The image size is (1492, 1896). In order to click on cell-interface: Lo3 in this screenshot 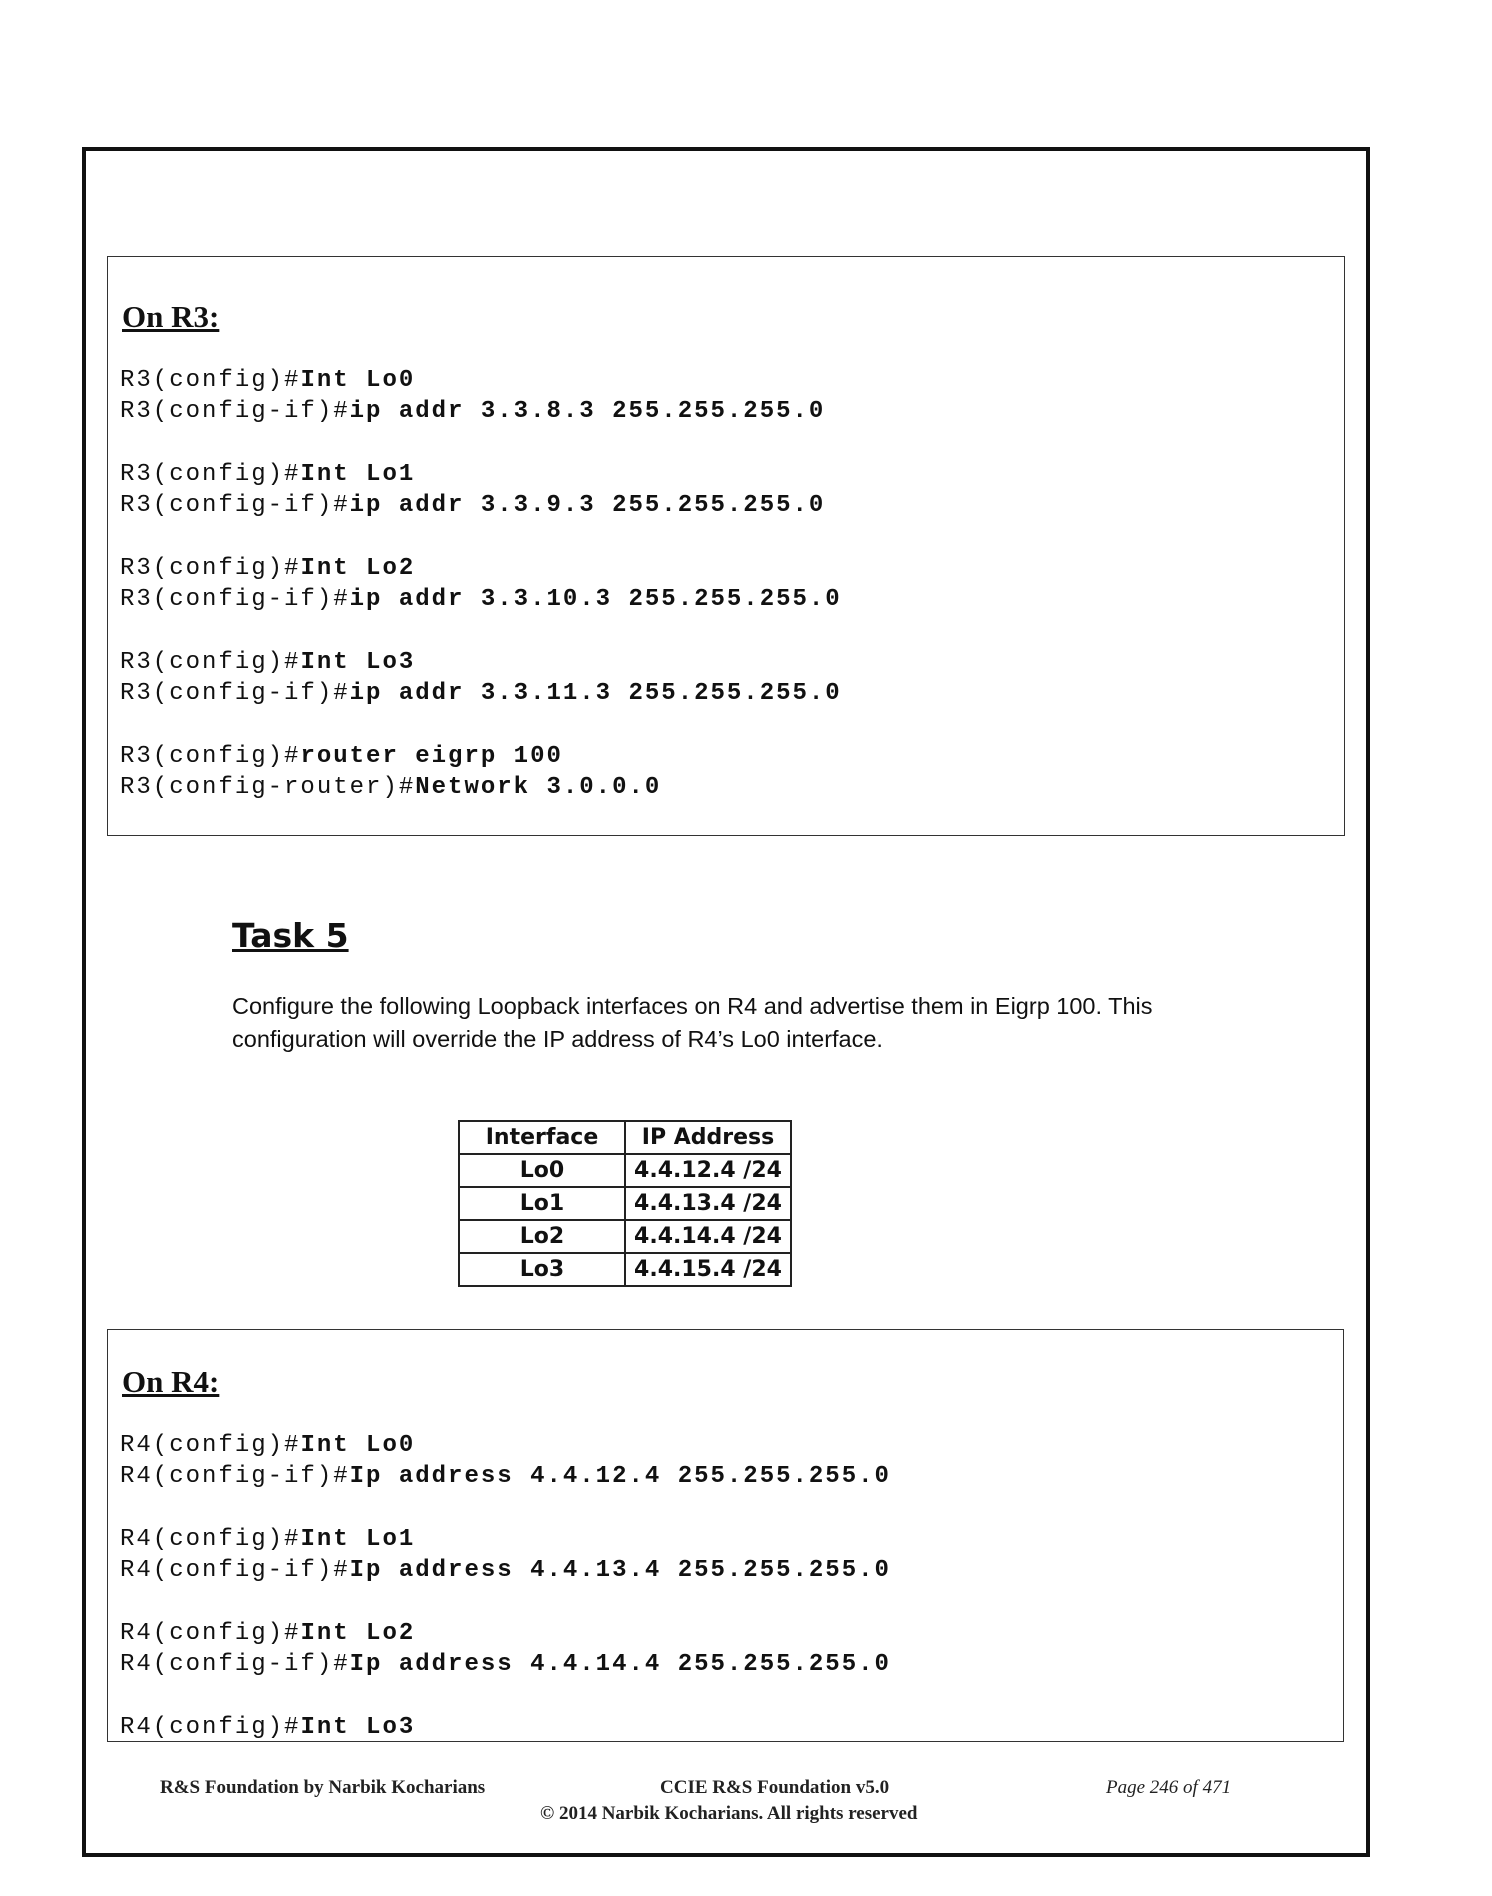, I will do `click(542, 1269)`.